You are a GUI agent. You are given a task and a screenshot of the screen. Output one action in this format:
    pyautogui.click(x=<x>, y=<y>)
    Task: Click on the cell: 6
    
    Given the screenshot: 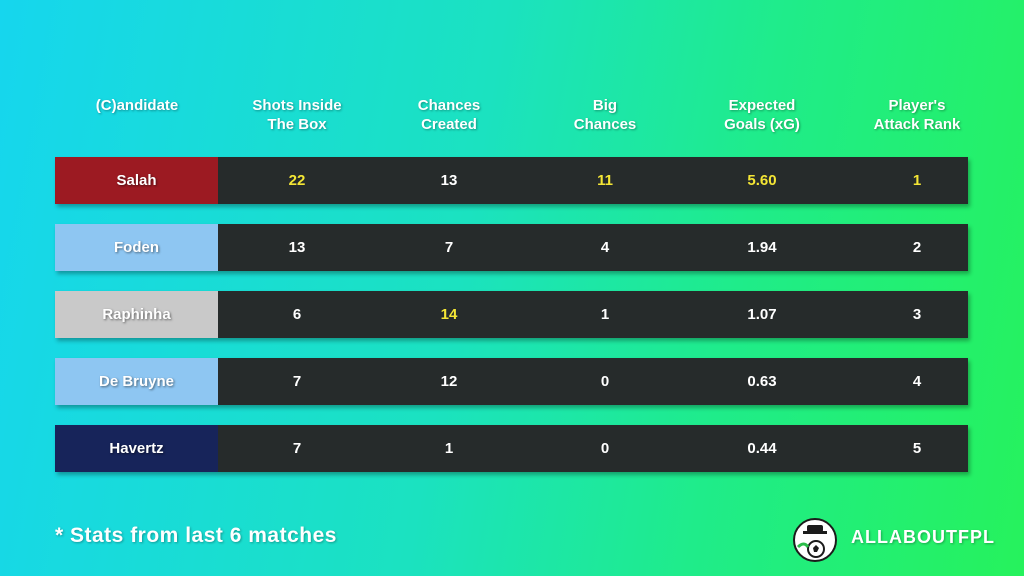 What is the action you would take?
    pyautogui.click(x=297, y=314)
    